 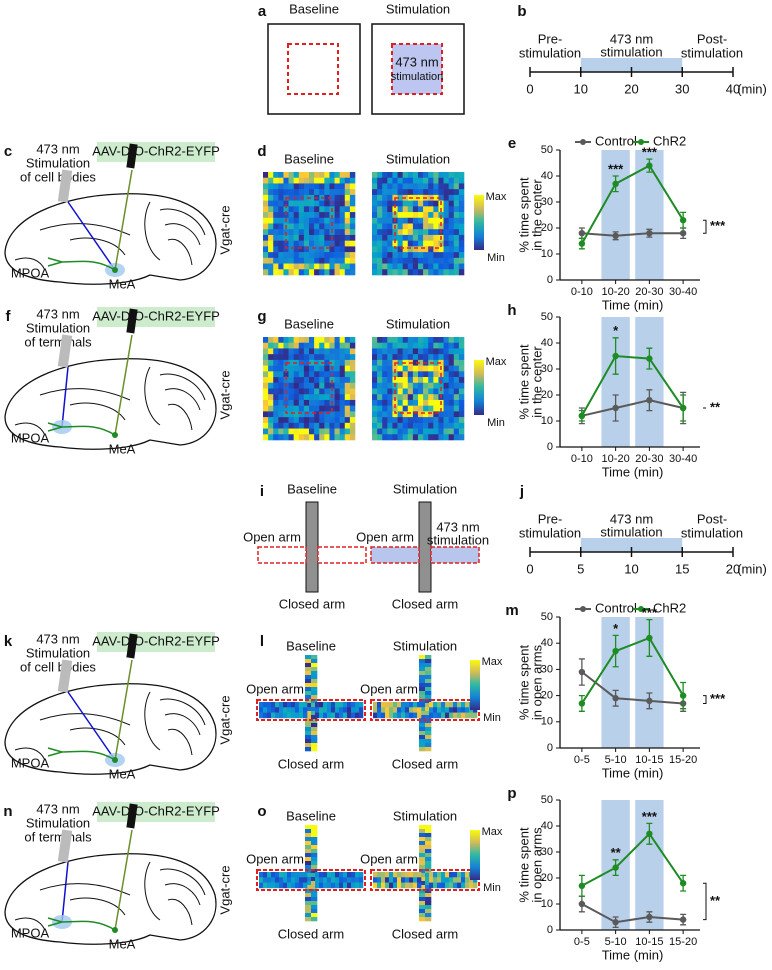 What do you see at coordinates (715, 900) in the screenshot?
I see `significance: **` at bounding box center [715, 900].